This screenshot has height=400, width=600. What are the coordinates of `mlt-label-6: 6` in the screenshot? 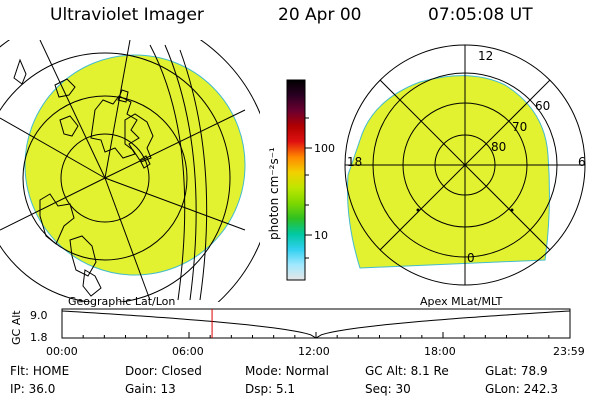 It's located at (582, 162).